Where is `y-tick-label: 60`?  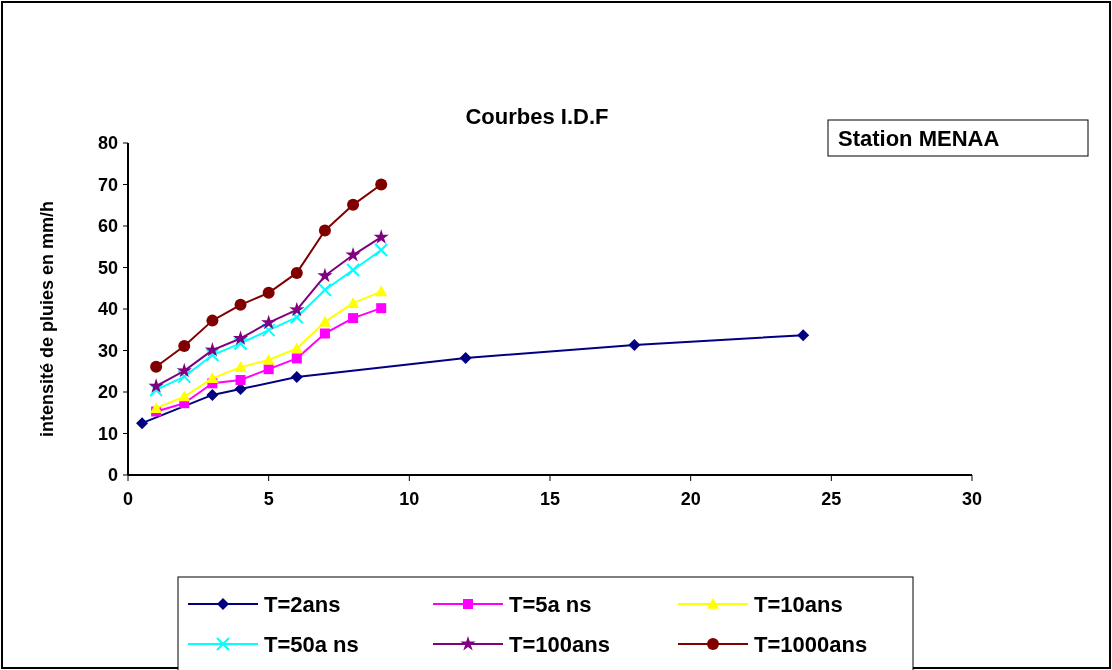 y-tick-label: 60 is located at coordinates (107, 226).